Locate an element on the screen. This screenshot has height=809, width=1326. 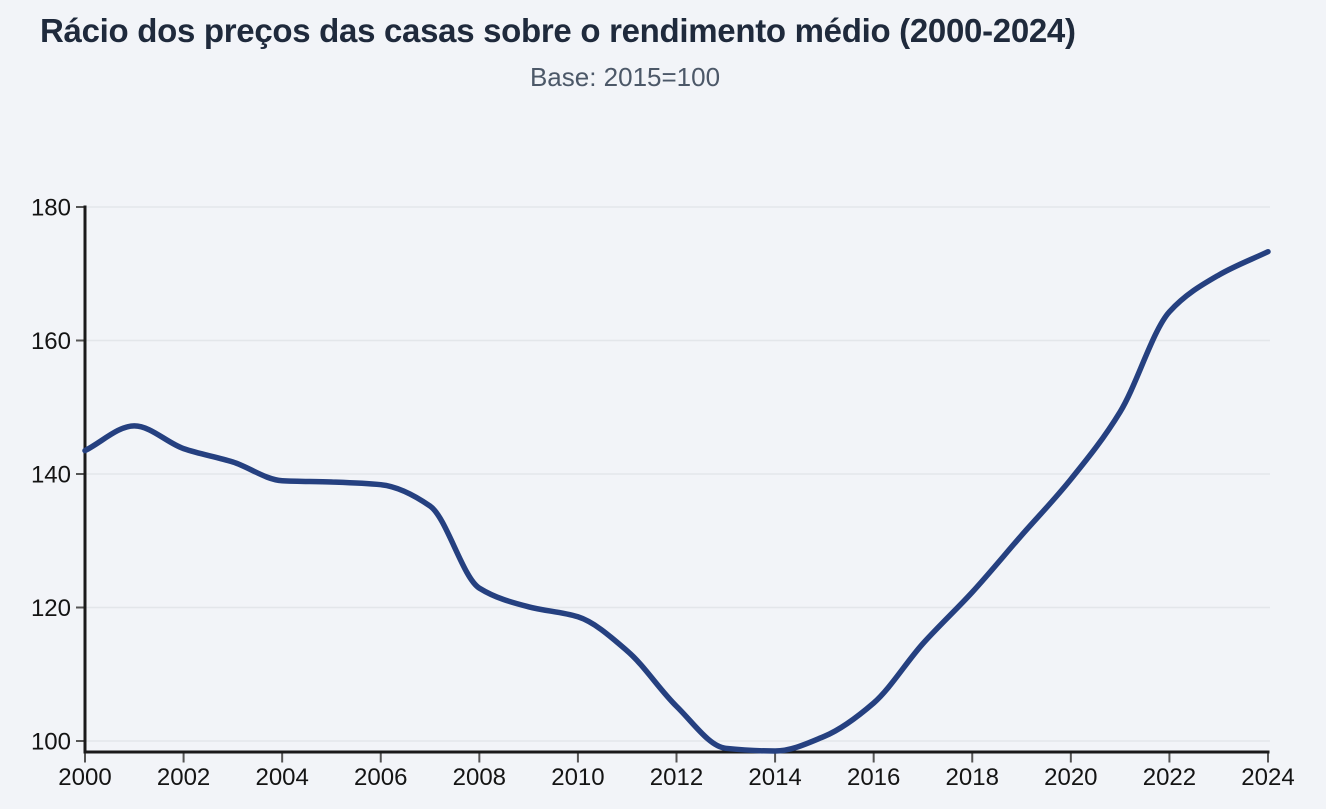
x-tick-label: 2006 is located at coordinates (380, 777).